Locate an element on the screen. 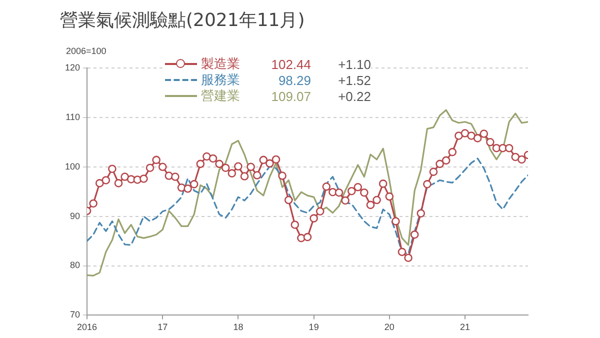  legend-label: 服務業 is located at coordinates (221, 80).